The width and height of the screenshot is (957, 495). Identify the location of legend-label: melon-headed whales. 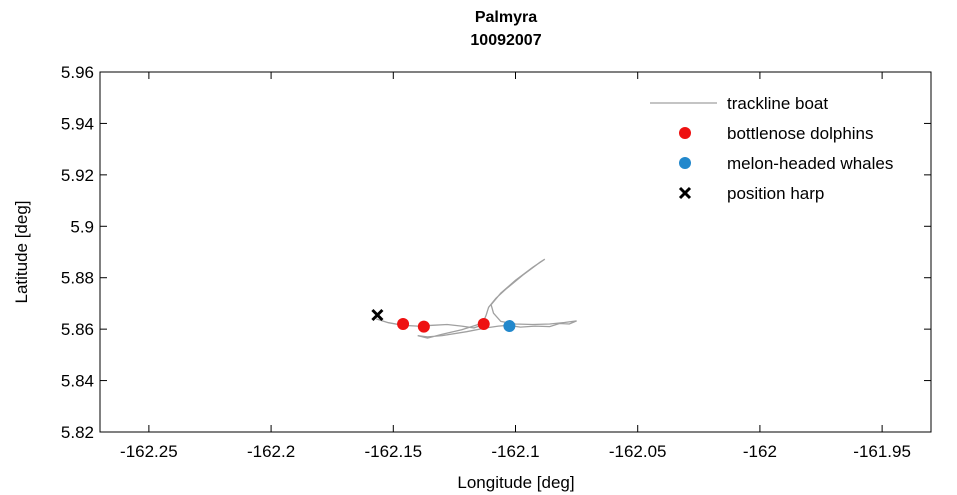
(810, 163).